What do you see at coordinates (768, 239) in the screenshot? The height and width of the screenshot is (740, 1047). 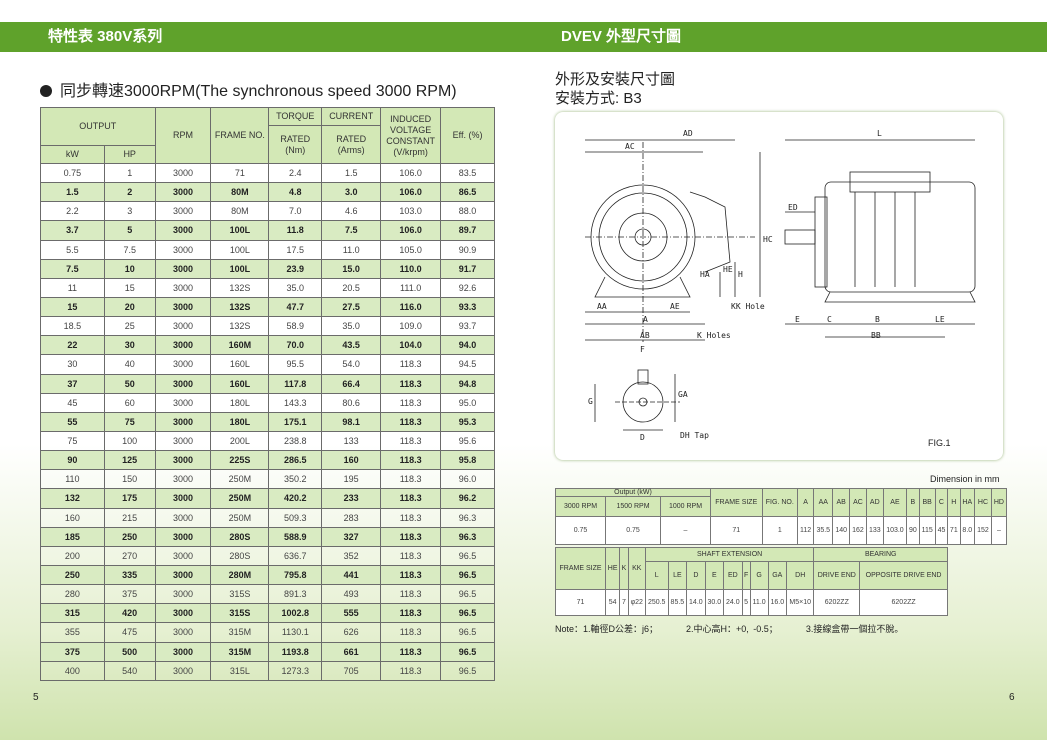 I see `label-hc: HC` at bounding box center [768, 239].